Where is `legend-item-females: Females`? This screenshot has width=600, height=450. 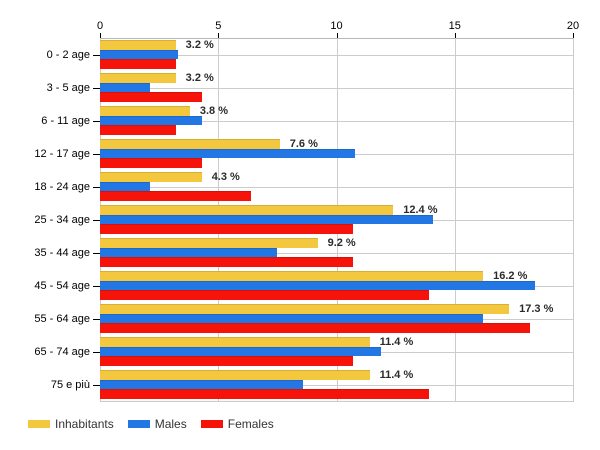 legend-item-females: Females is located at coordinates (237, 424).